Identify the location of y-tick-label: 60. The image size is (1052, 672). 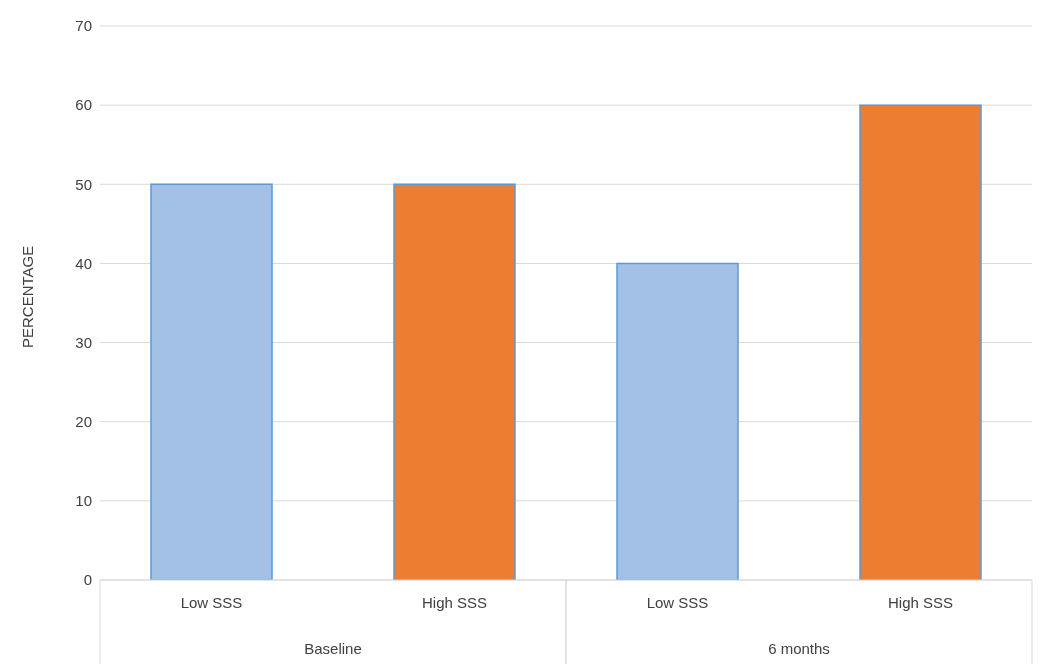
(83, 105).